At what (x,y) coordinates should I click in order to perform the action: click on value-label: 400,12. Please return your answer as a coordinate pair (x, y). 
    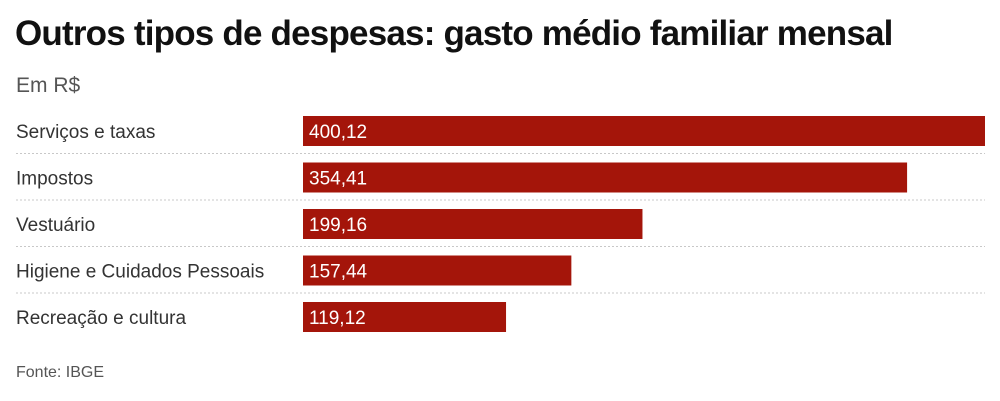
    Looking at the image, I should click on (338, 132).